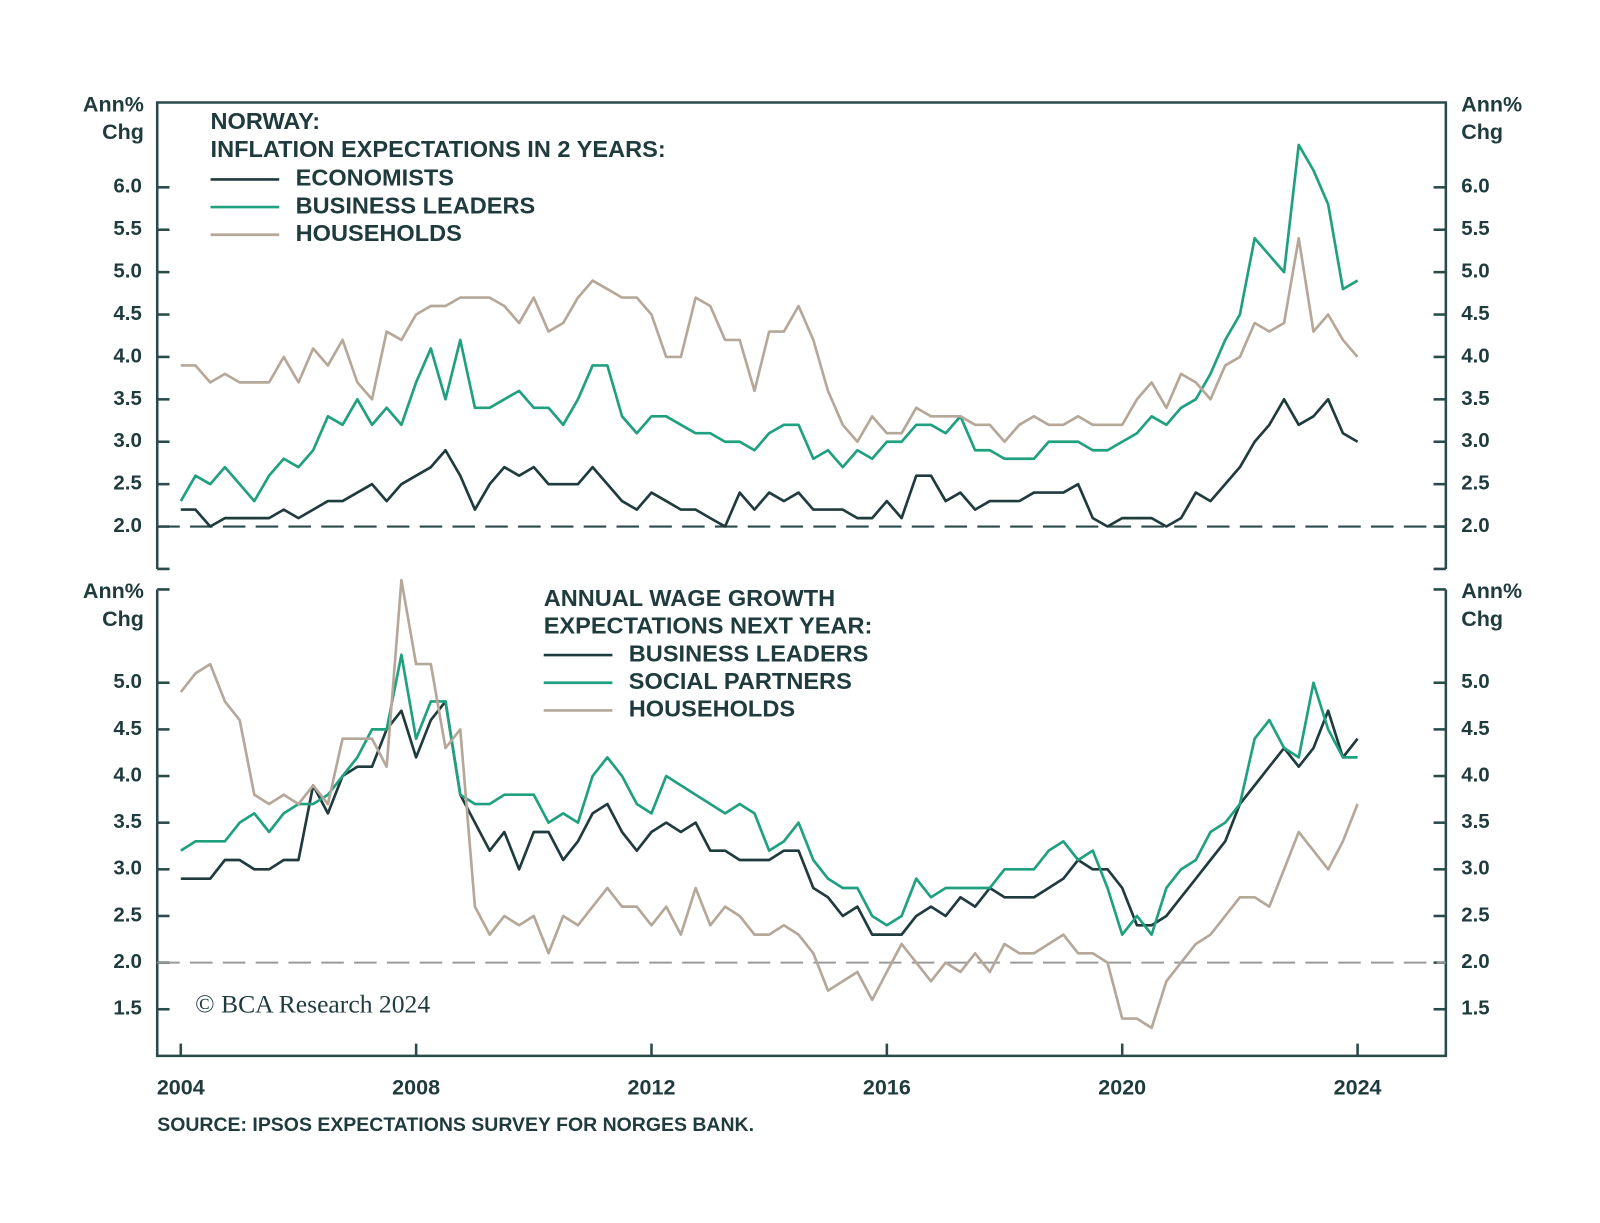  What do you see at coordinates (312, 1004) in the screenshot?
I see `watermark: © BCA Research 2024` at bounding box center [312, 1004].